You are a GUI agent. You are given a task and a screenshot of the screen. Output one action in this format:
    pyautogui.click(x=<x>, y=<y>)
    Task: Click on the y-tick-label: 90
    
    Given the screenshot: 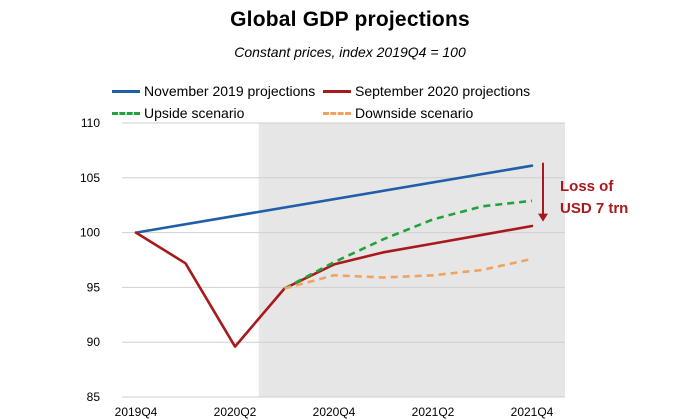 What is the action you would take?
    pyautogui.click(x=94, y=342)
    